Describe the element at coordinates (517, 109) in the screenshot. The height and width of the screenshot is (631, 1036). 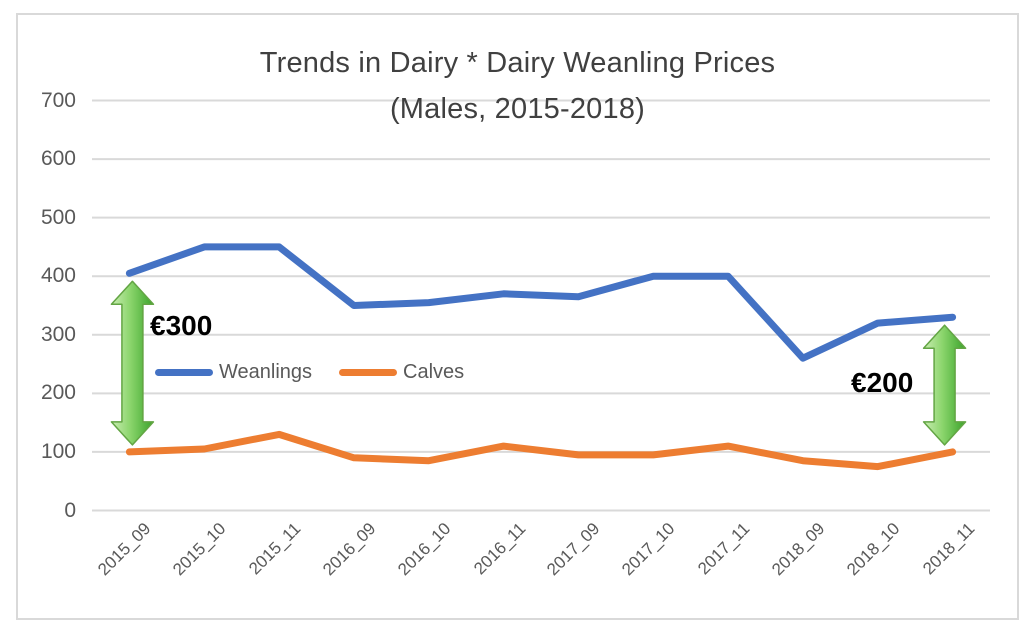
I see `chart-title-line2: (Males, 2015-2018)` at that location.